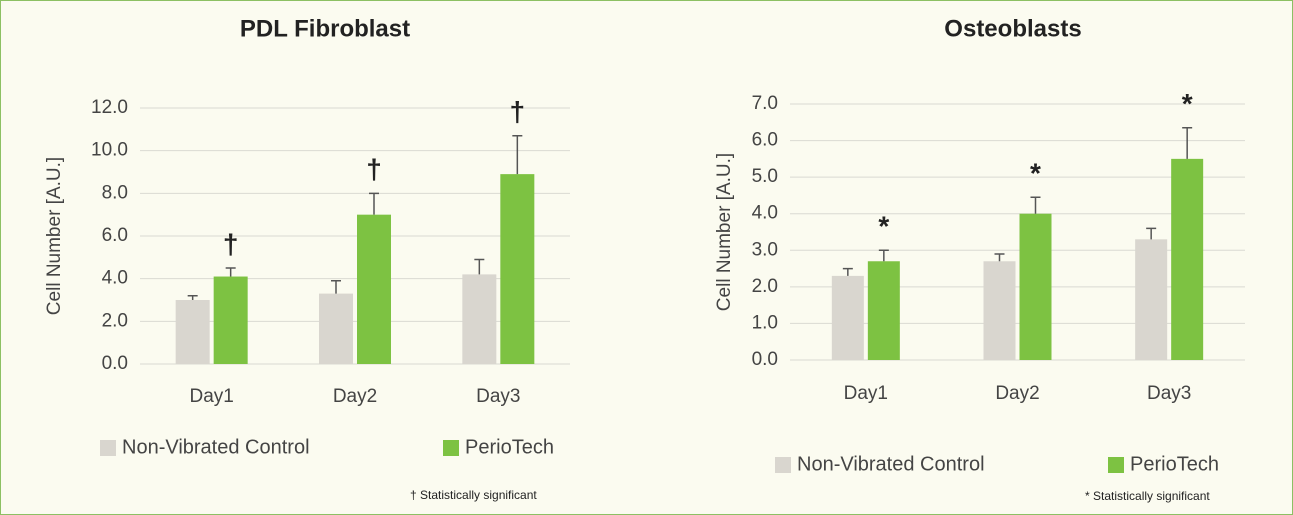 The width and height of the screenshot is (1293, 515). What do you see at coordinates (765, 322) in the screenshot?
I see `y-tick-label: 1.0` at bounding box center [765, 322].